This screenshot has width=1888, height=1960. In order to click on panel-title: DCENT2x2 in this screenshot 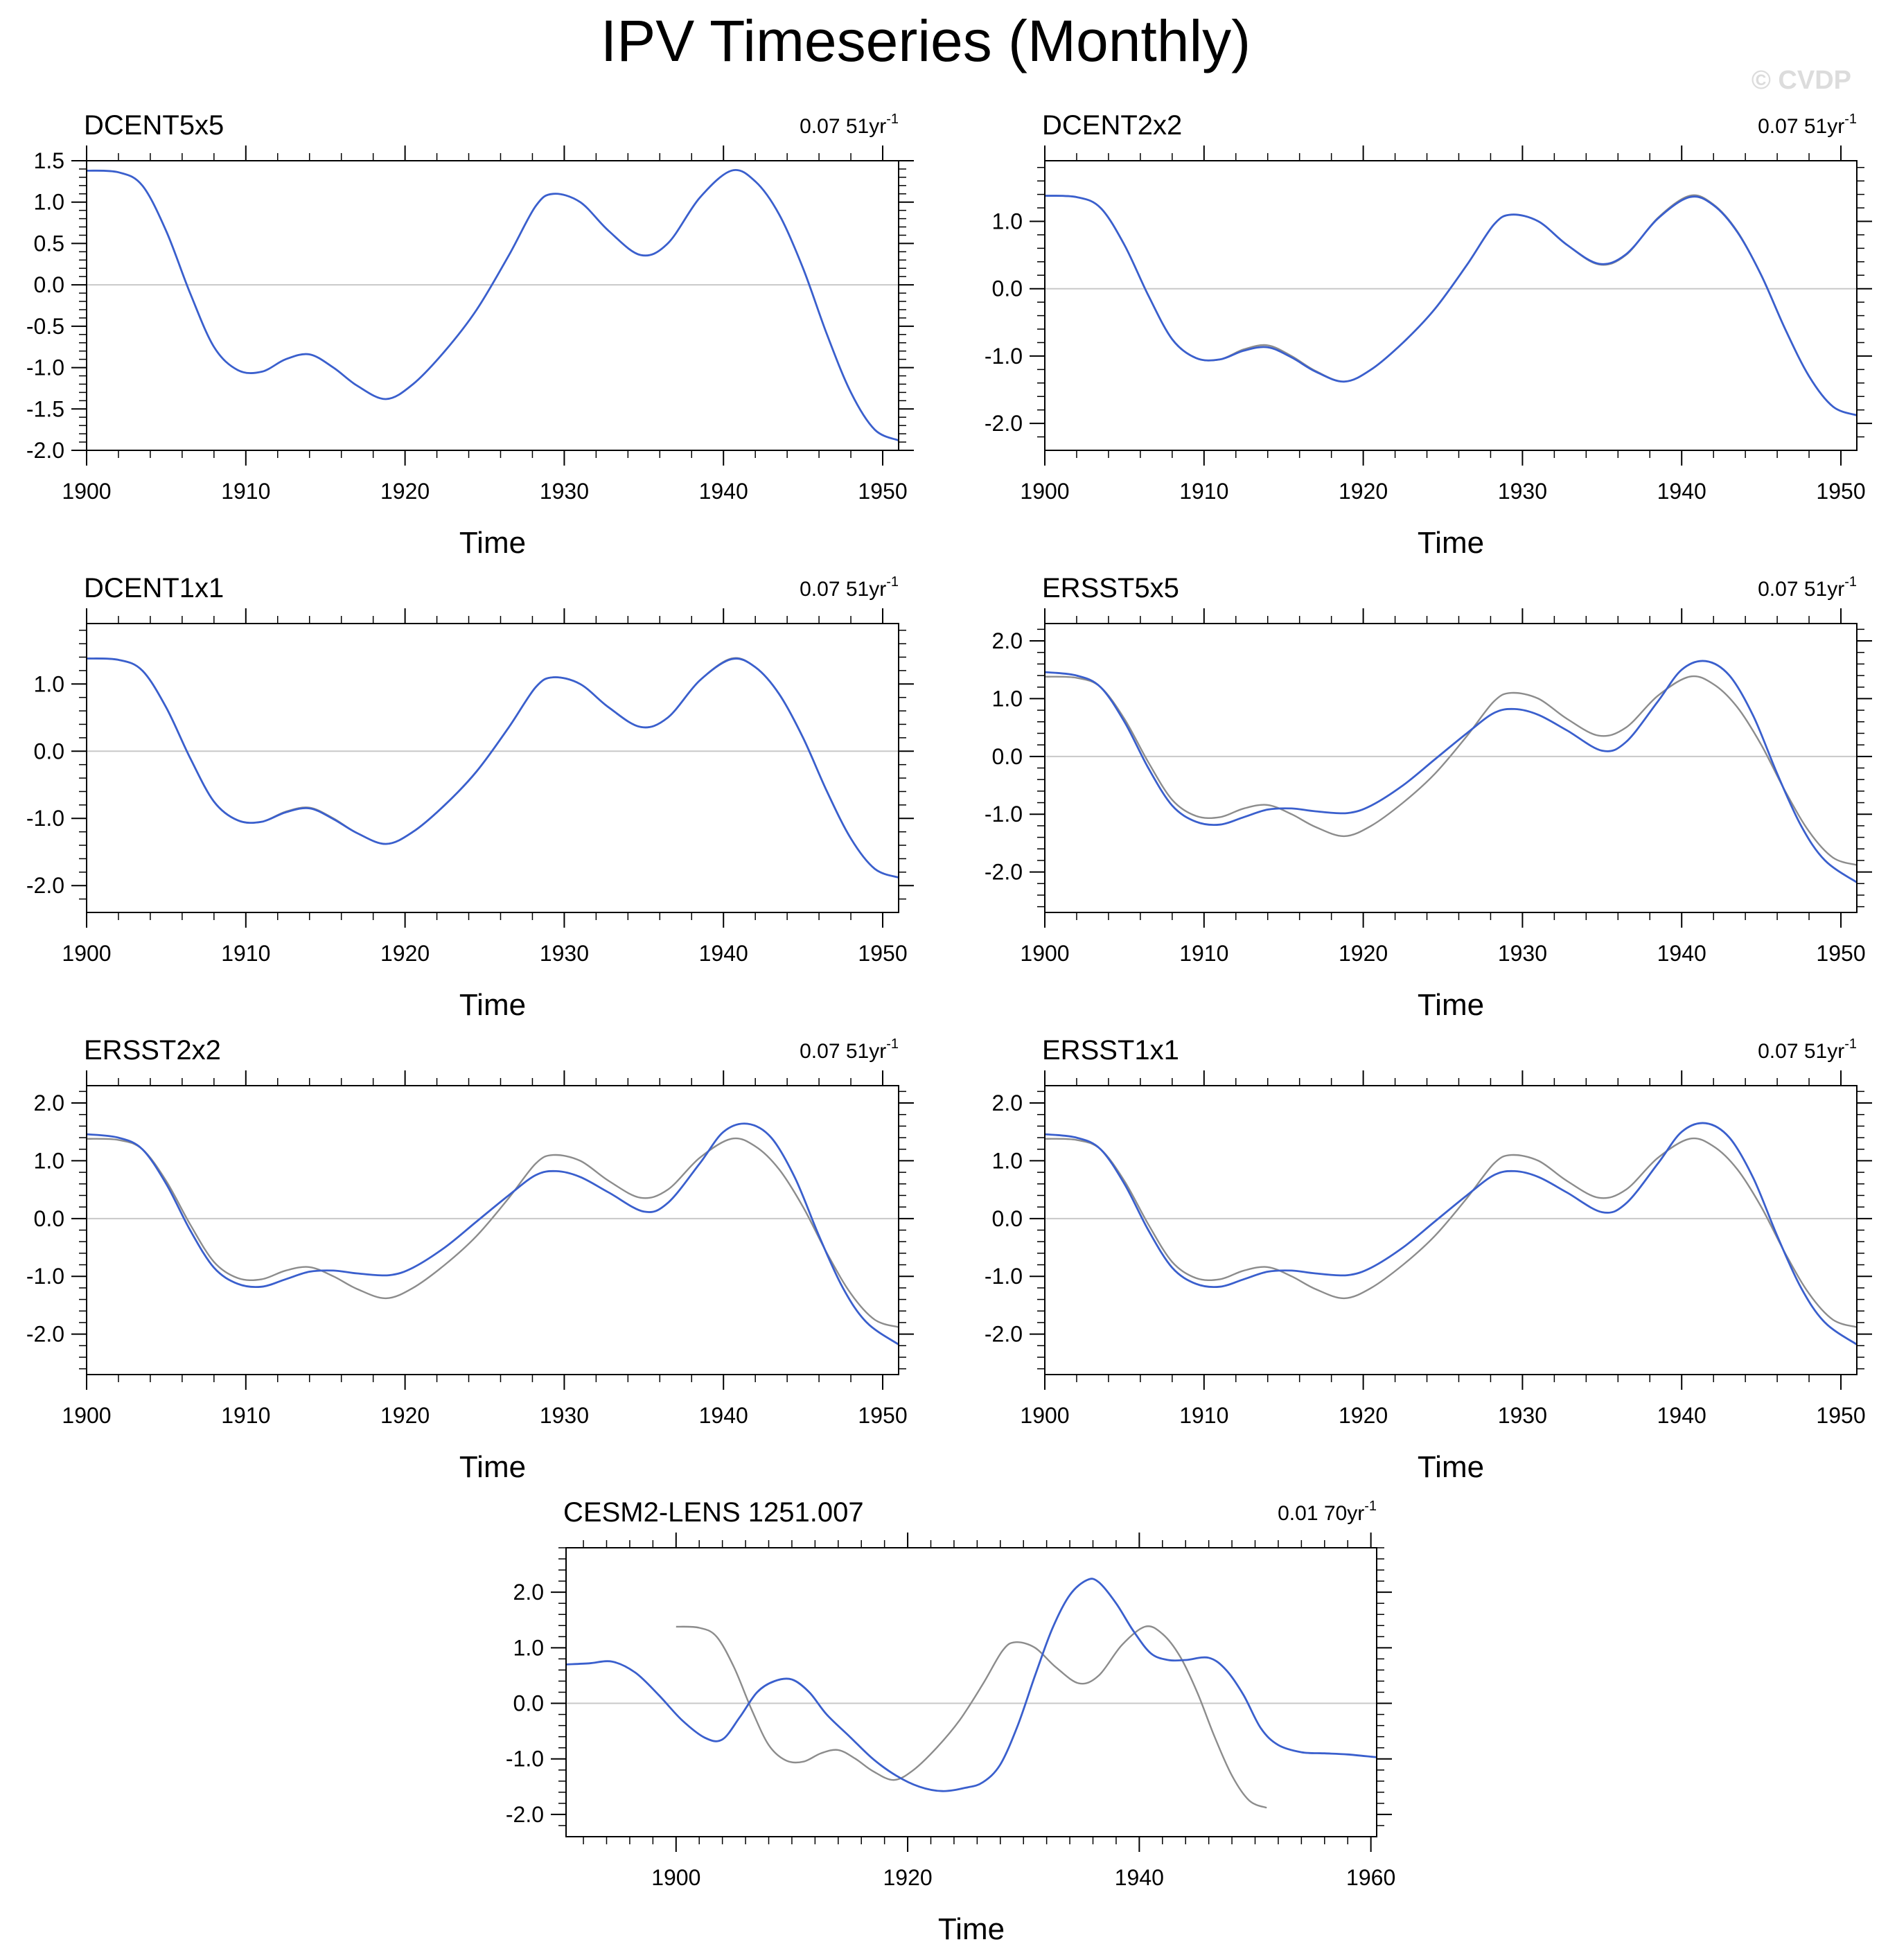, I will do `click(1112, 126)`.